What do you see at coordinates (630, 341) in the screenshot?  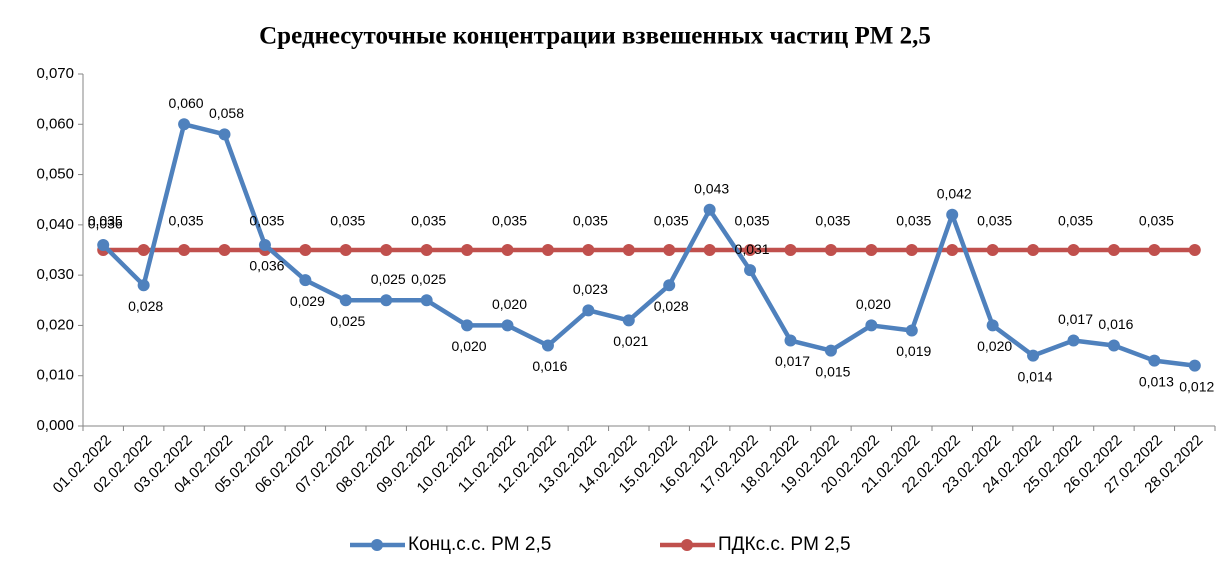 I see `data-label: 0,021` at bounding box center [630, 341].